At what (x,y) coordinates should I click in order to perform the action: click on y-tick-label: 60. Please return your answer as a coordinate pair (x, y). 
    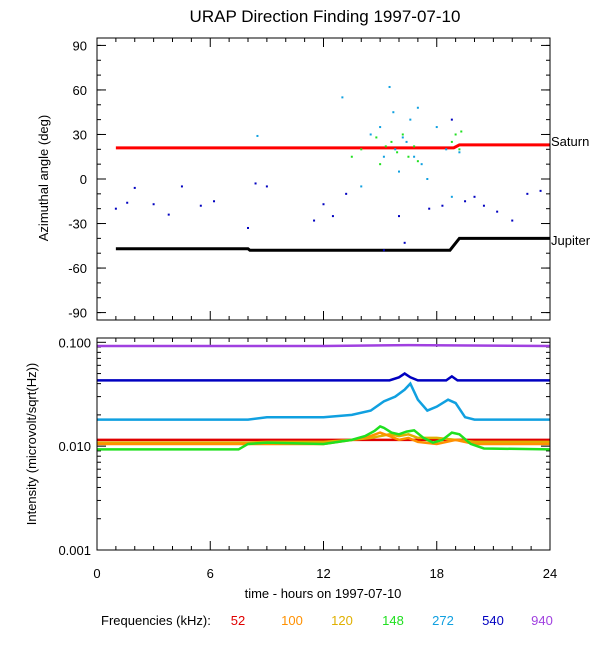
    Looking at the image, I should click on (80, 90).